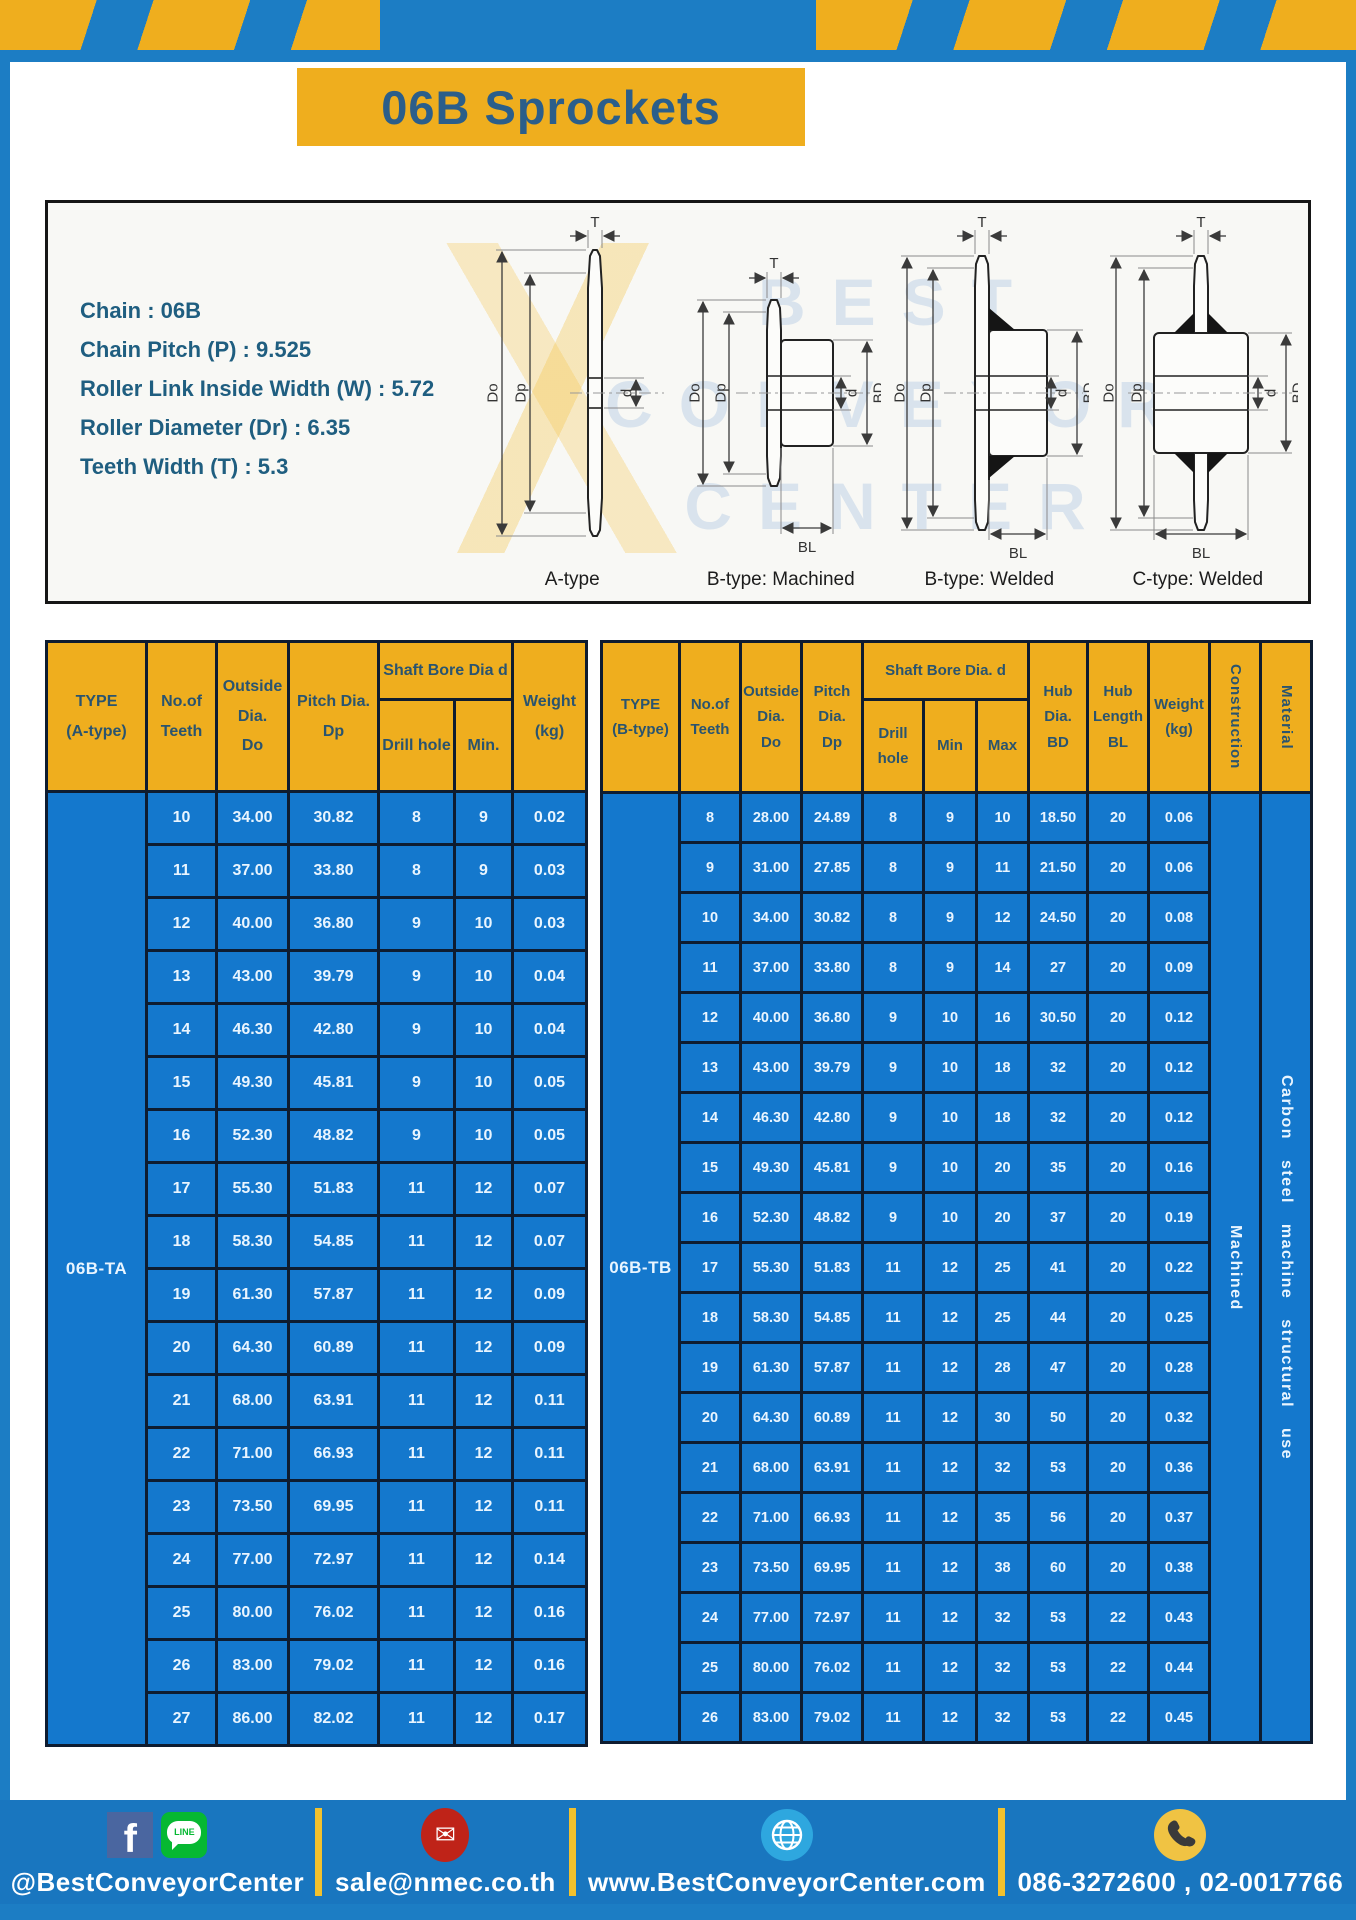  I want to click on globe-icon, so click(786, 1834).